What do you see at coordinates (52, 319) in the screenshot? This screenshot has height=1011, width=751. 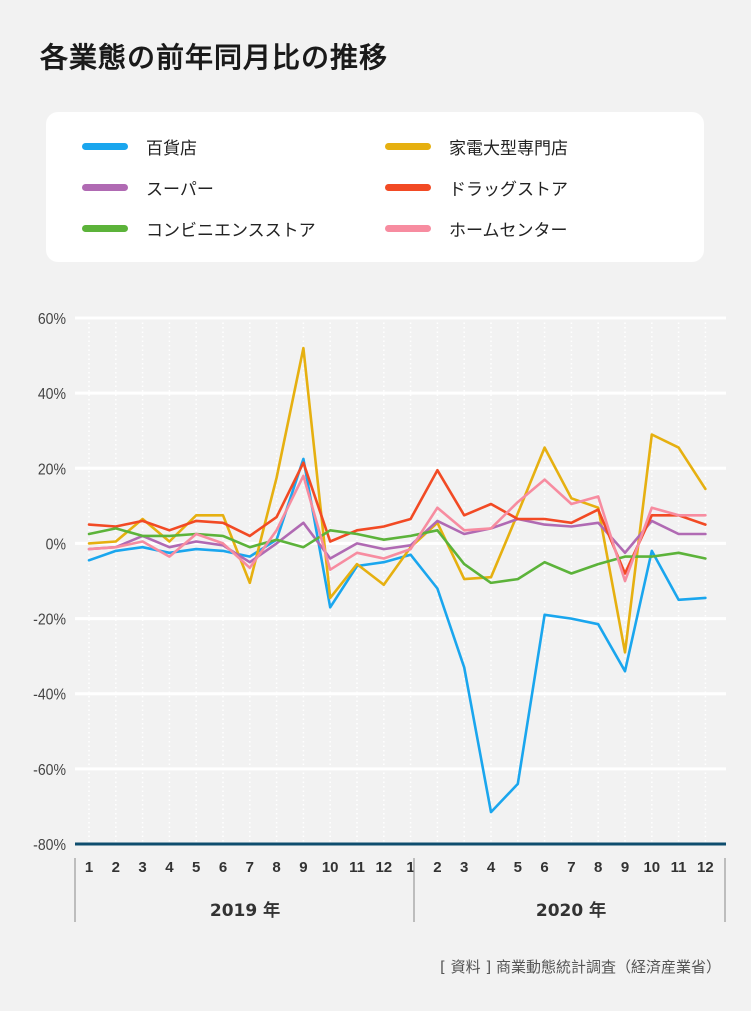 I see `y-tick-label: 60%` at bounding box center [52, 319].